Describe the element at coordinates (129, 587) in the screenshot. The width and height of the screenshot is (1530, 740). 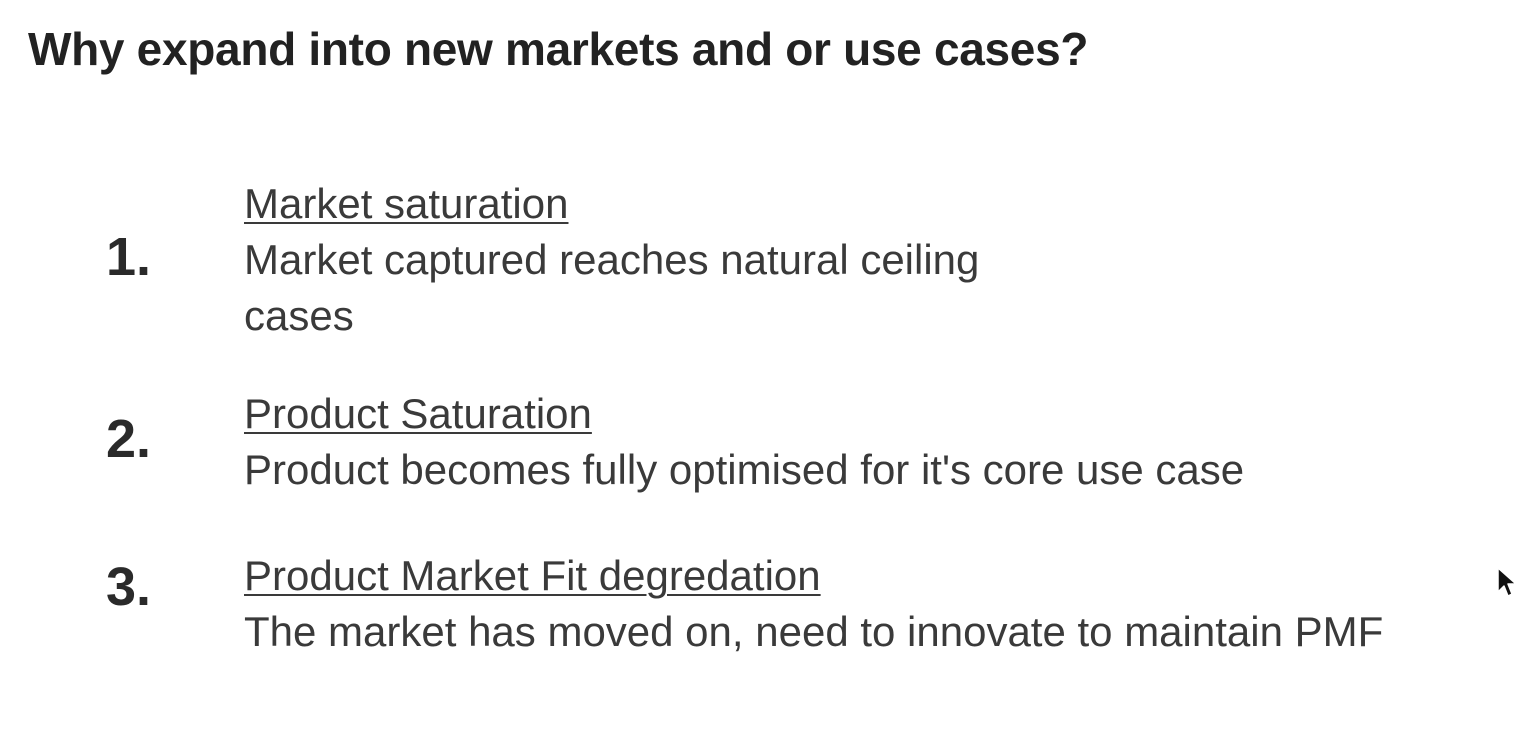
I see `list-number: 3.` at that location.